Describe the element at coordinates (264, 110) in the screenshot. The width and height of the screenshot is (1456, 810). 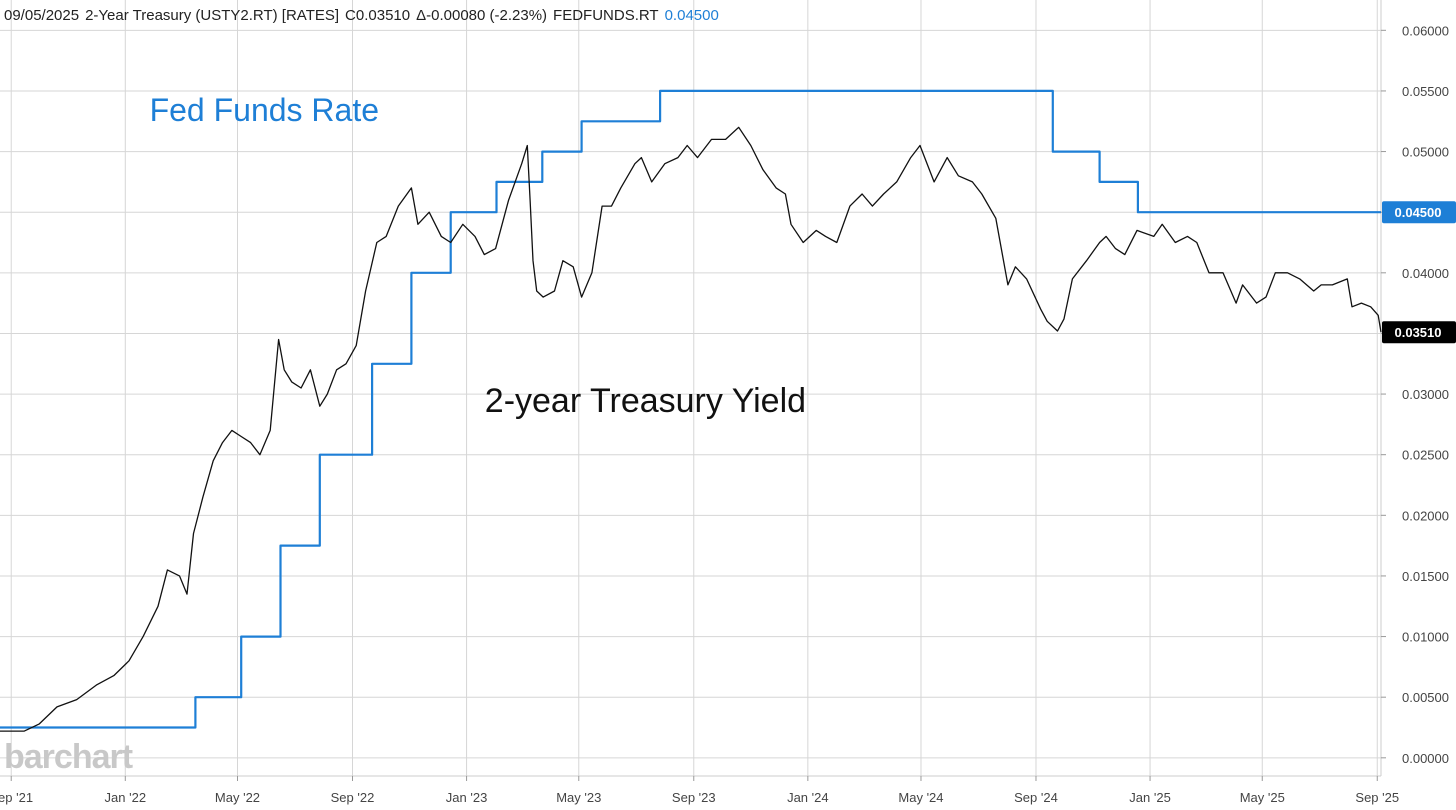
I see `annotation-fed-funds-rate: Fed Funds Rate` at that location.